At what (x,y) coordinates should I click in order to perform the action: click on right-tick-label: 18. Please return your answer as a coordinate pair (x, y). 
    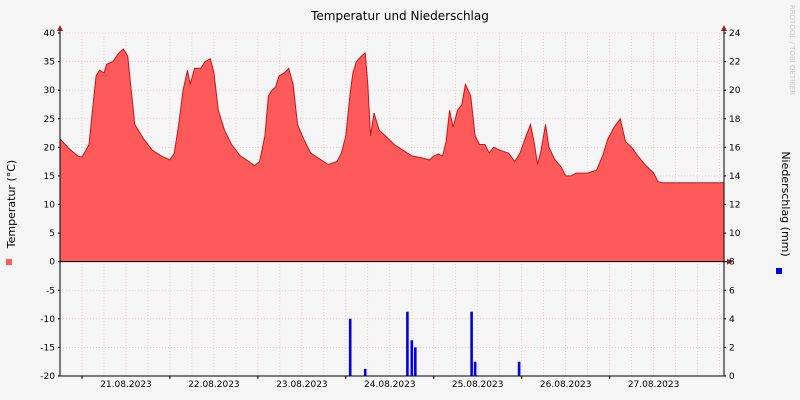
    Looking at the image, I should click on (735, 120).